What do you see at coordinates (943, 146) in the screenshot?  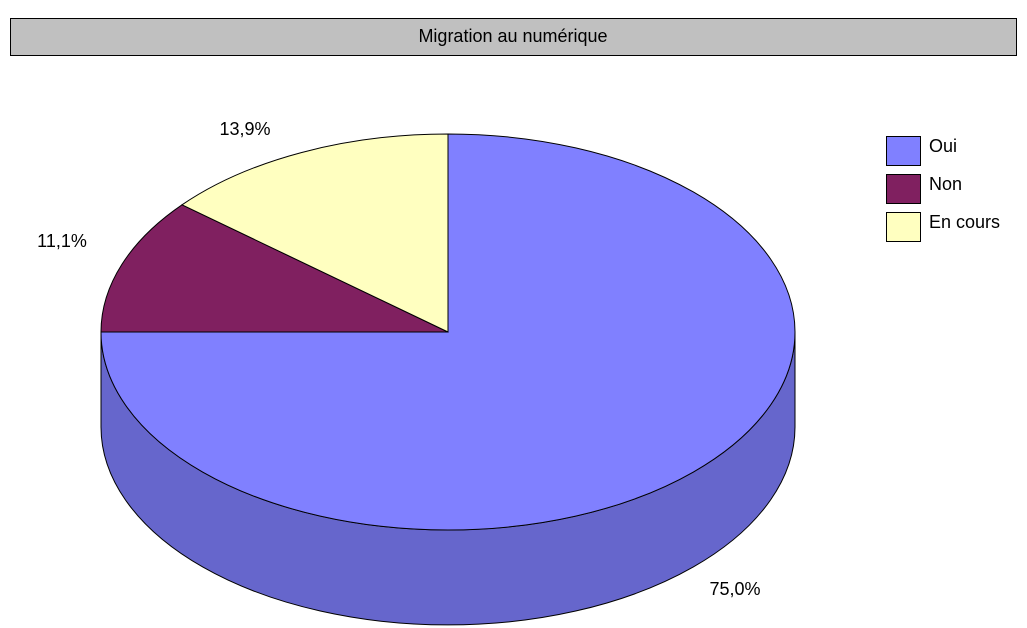 I see `legend-label: Oui` at bounding box center [943, 146].